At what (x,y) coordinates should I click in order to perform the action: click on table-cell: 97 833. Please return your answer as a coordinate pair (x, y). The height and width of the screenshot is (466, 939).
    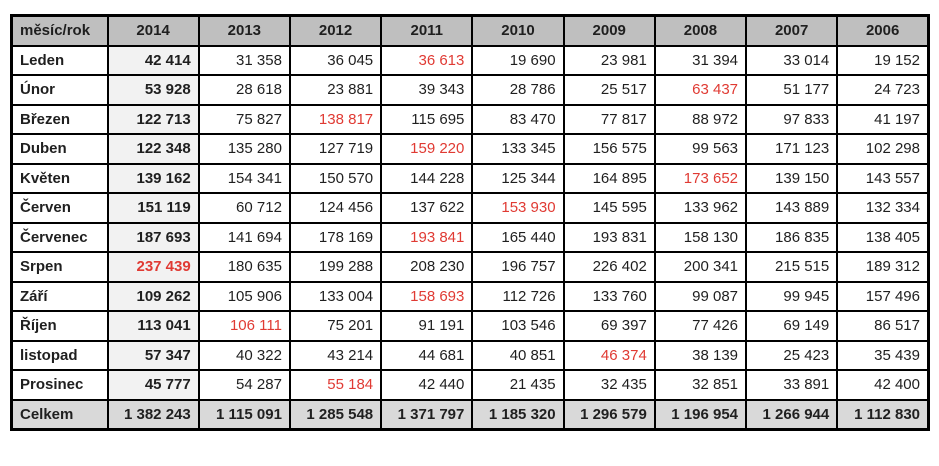
    Looking at the image, I should click on (792, 119).